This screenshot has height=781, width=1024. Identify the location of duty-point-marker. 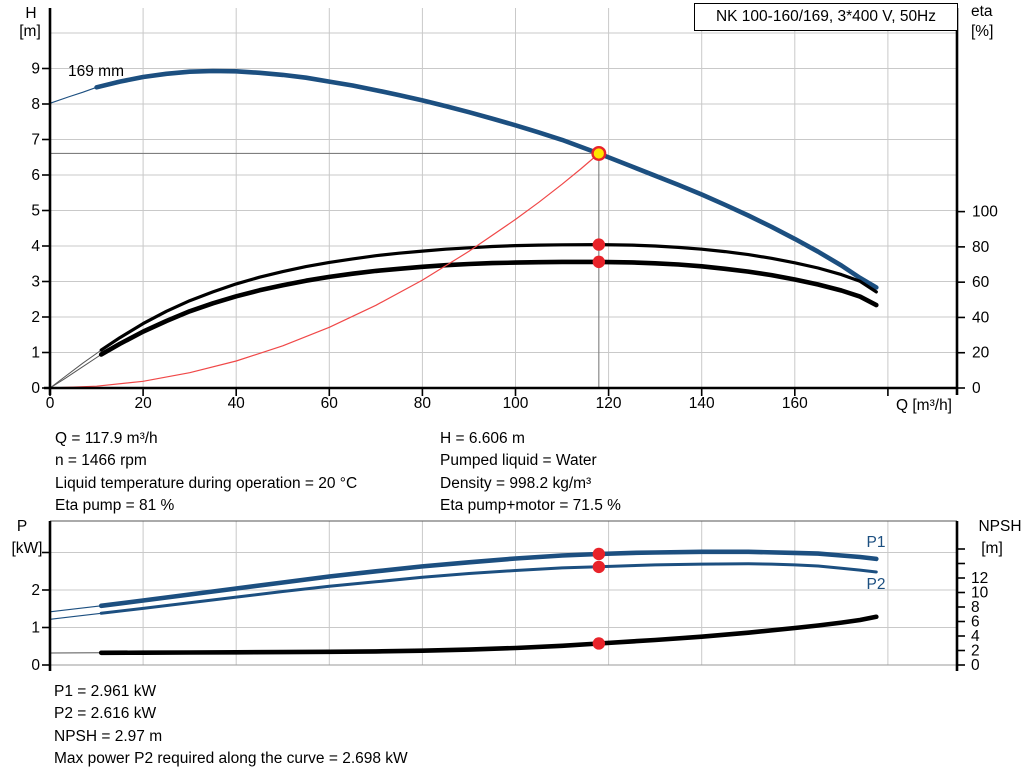
(599, 153).